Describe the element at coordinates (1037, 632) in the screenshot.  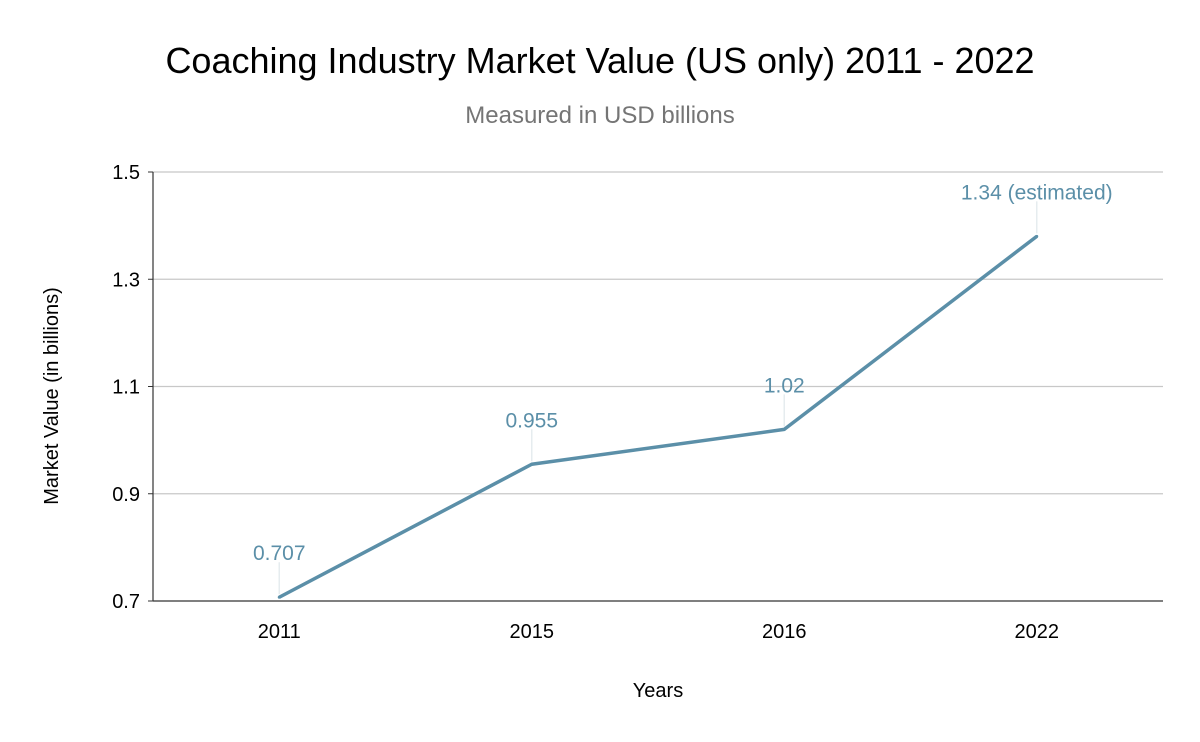
I see `x-tick-label: 2022` at that location.